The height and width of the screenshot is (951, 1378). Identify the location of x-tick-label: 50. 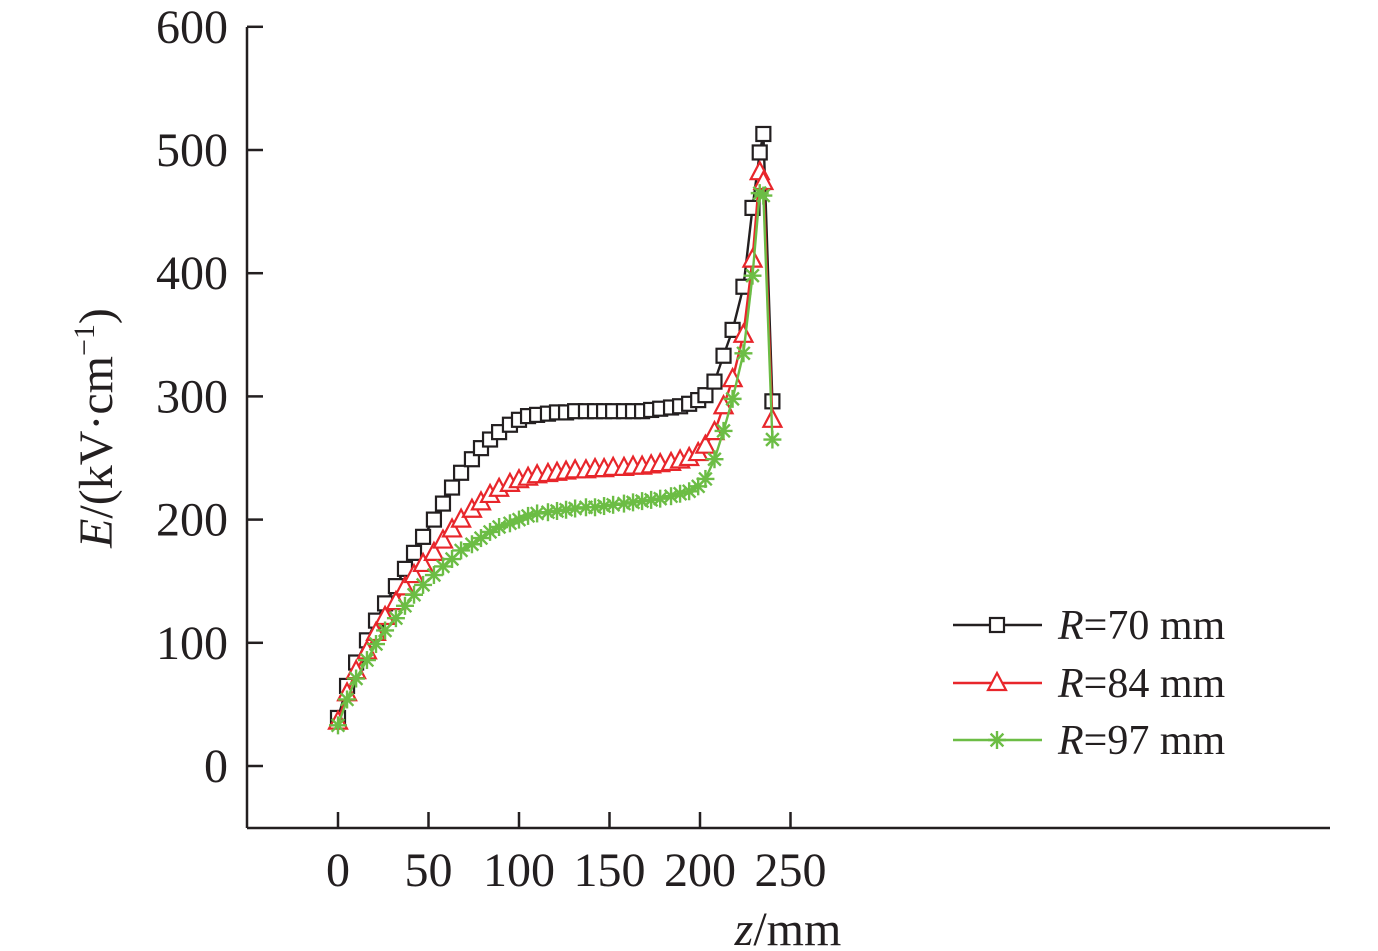
(429, 870).